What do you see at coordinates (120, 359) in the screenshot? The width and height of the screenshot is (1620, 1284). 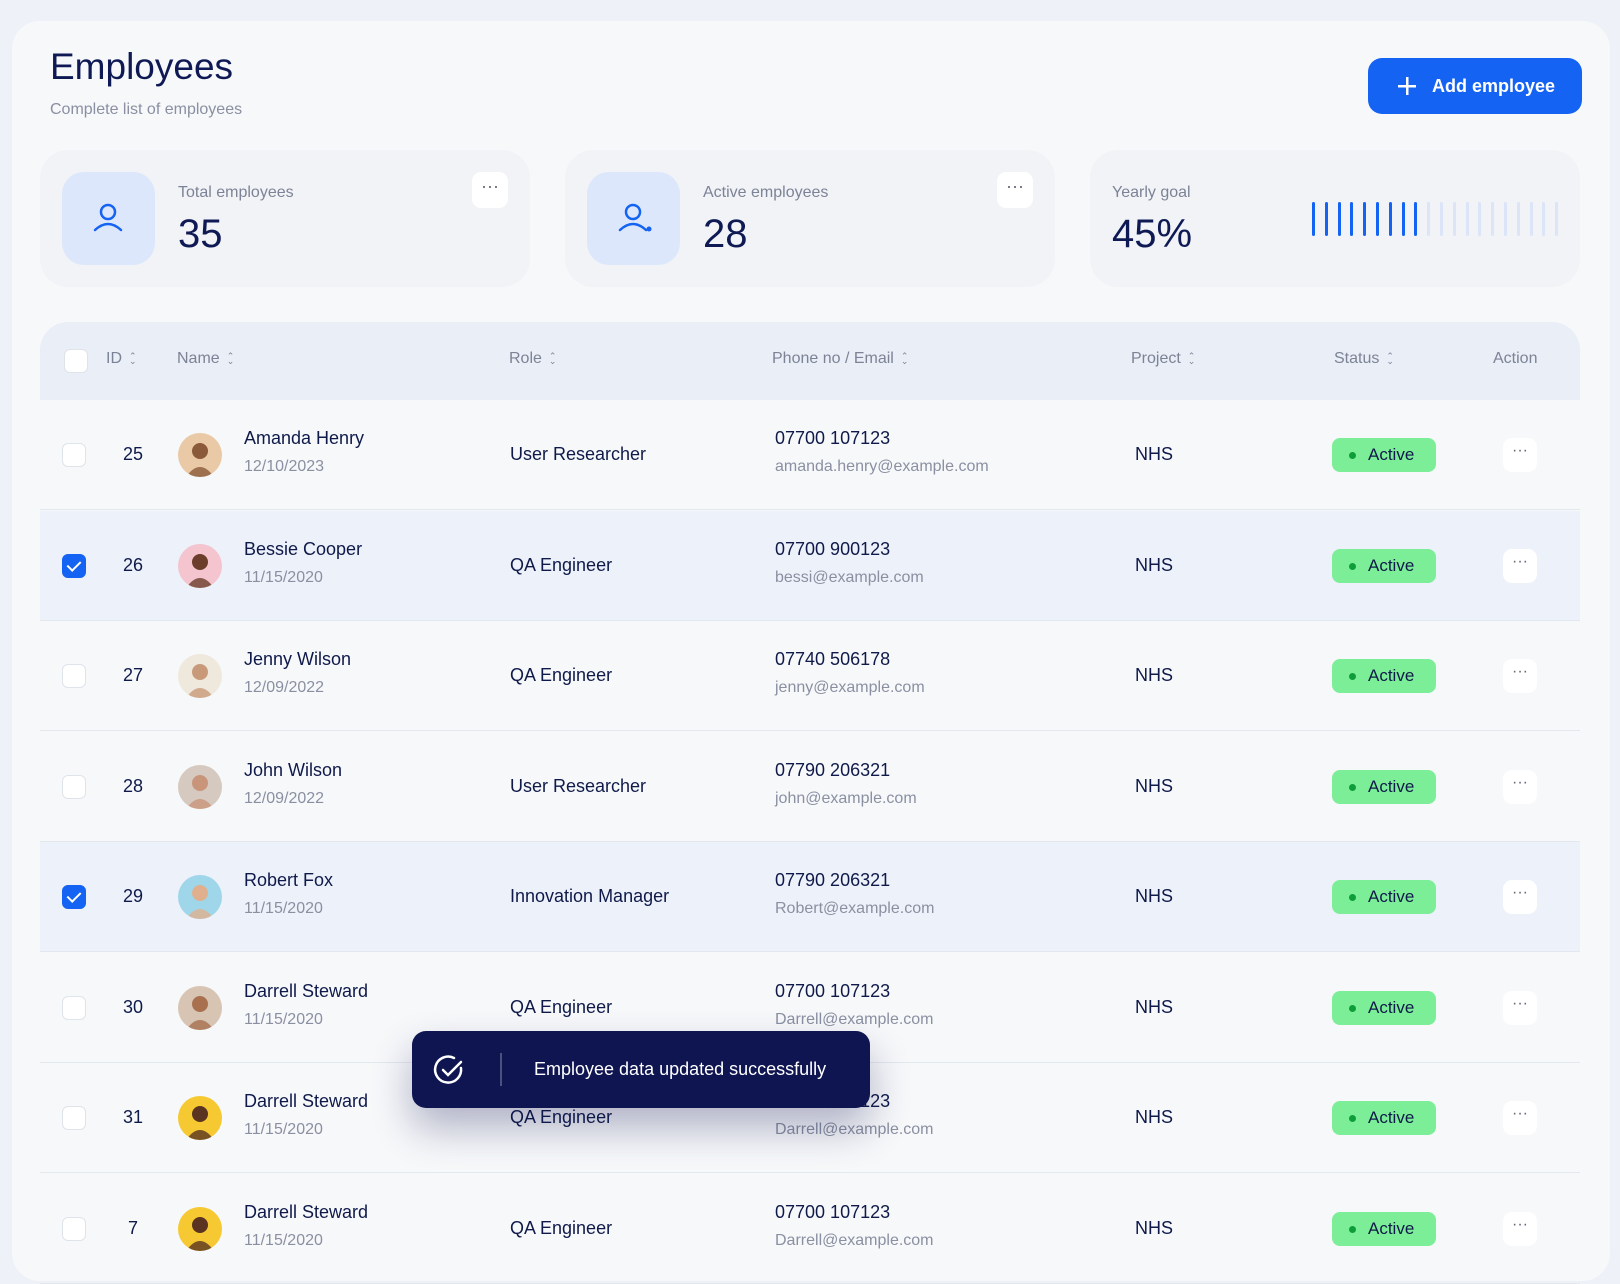 I see `column-header: ID` at bounding box center [120, 359].